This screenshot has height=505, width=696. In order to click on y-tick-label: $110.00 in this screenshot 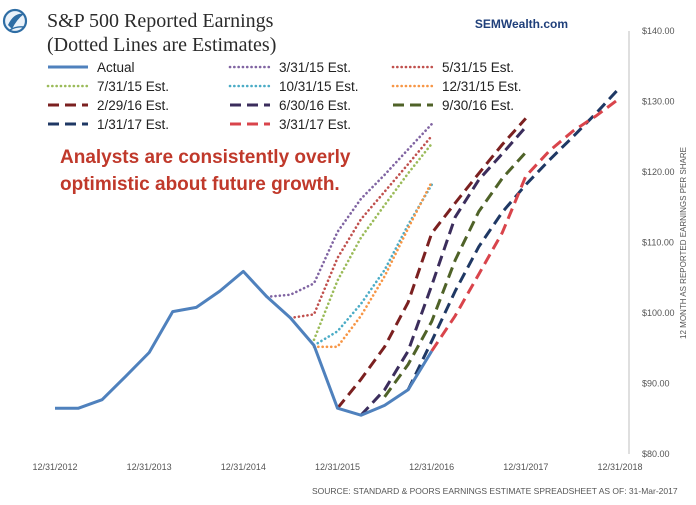, I will do `click(658, 243)`.